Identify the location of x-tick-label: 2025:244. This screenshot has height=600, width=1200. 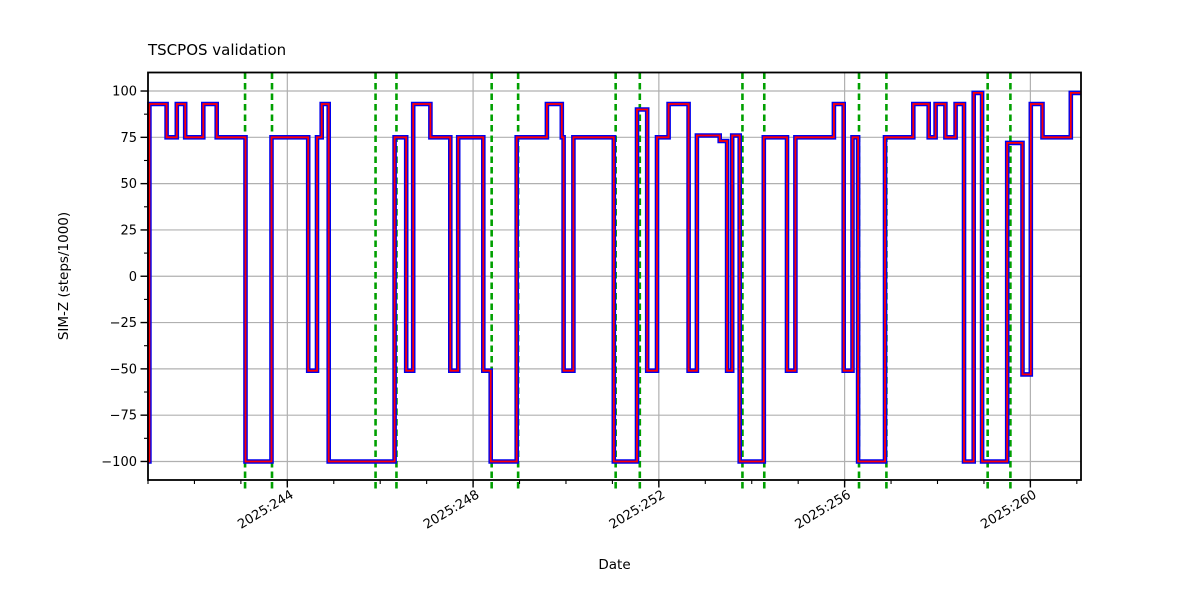
(265, 510).